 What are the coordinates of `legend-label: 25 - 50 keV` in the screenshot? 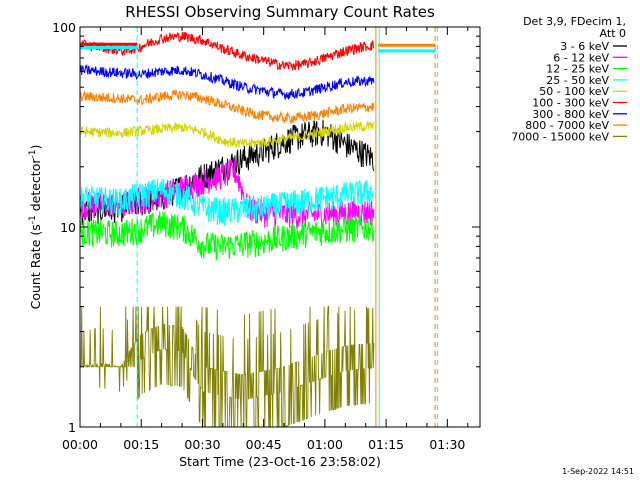 It's located at (577, 80).